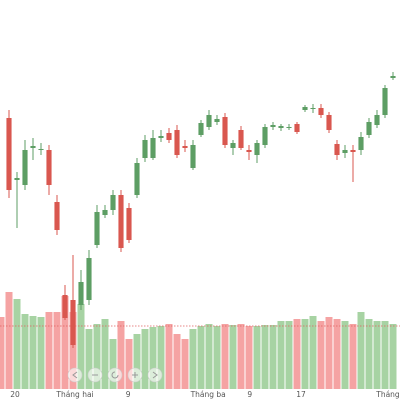 This screenshot has height=400, width=400. What do you see at coordinates (128, 394) in the screenshot?
I see `x-tick-label: 9` at bounding box center [128, 394].